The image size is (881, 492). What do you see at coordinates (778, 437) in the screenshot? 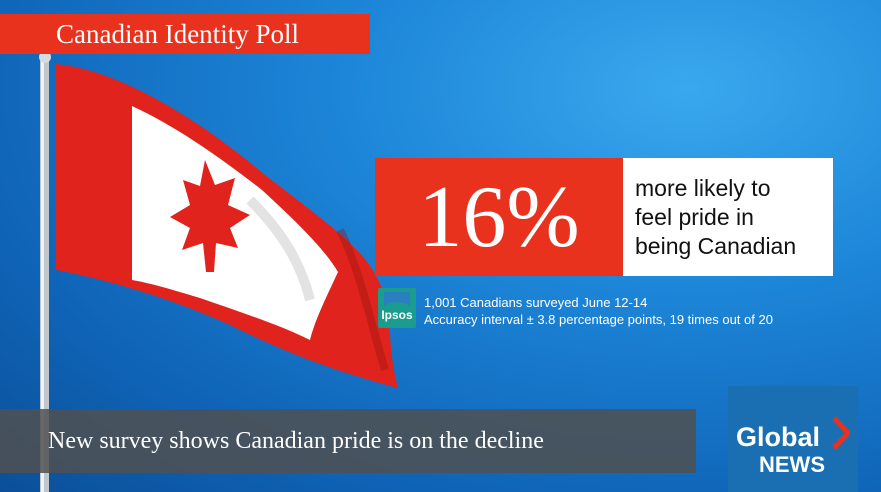
I see `logo-word-global: Global` at bounding box center [778, 437].